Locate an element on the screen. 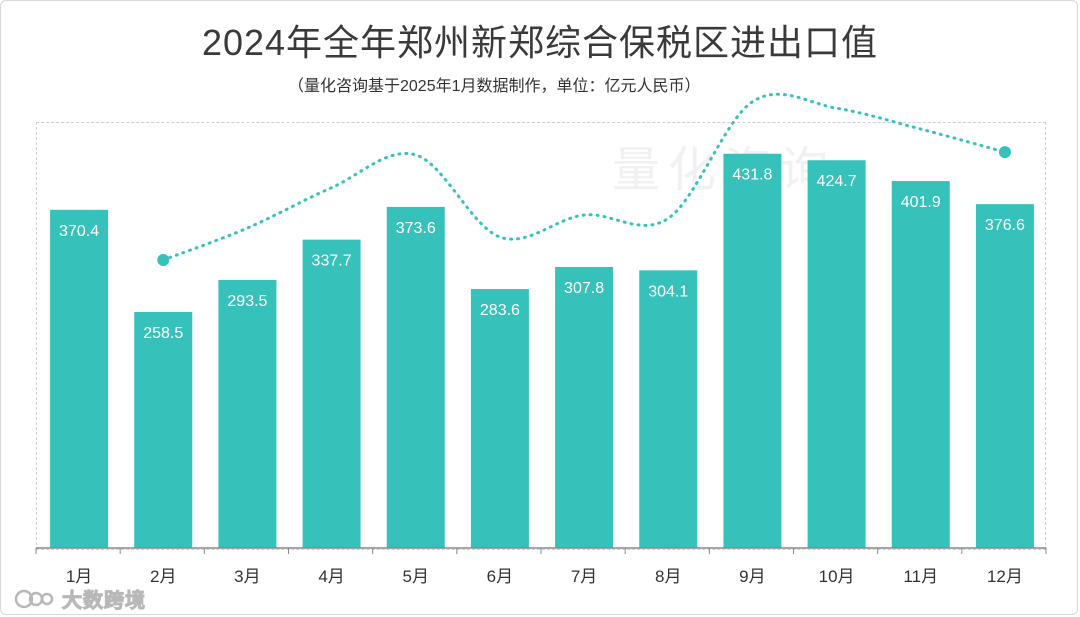 This screenshot has height=617, width=1080. watermark: 量化咨询 is located at coordinates (724, 165).